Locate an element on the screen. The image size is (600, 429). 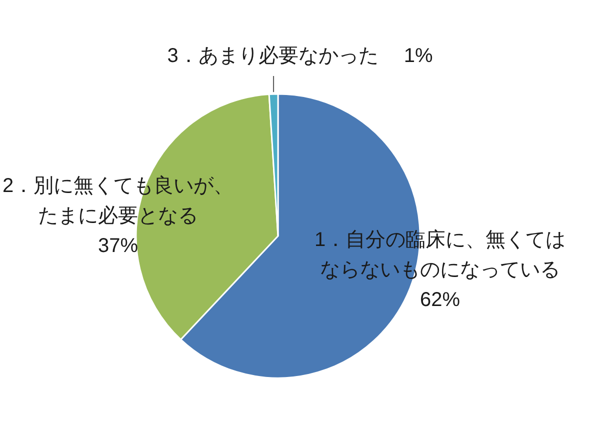
slice-label: 3．あまり必要なかった 1% is located at coordinates (300, 56).